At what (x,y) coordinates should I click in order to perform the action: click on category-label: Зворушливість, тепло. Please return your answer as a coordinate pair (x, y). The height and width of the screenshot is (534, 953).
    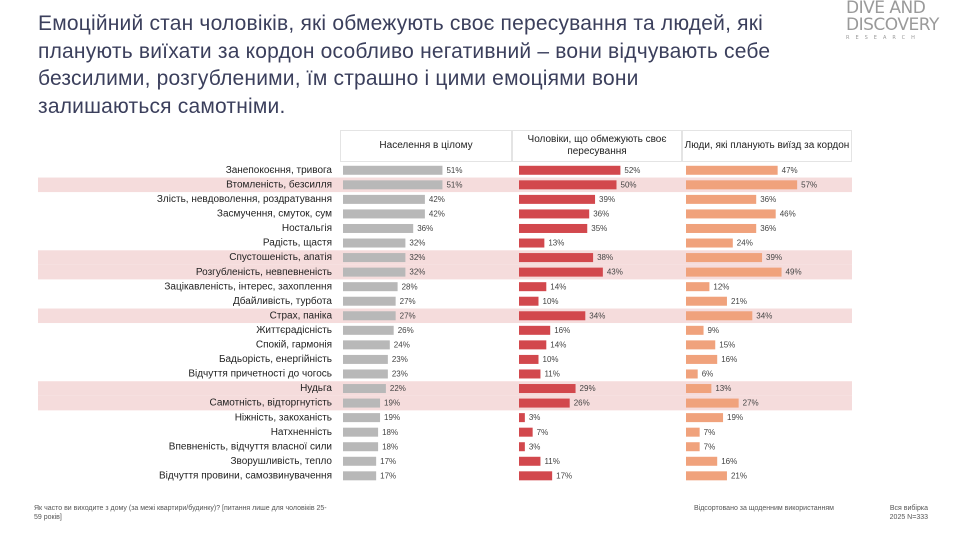
    Looking at the image, I should click on (281, 461).